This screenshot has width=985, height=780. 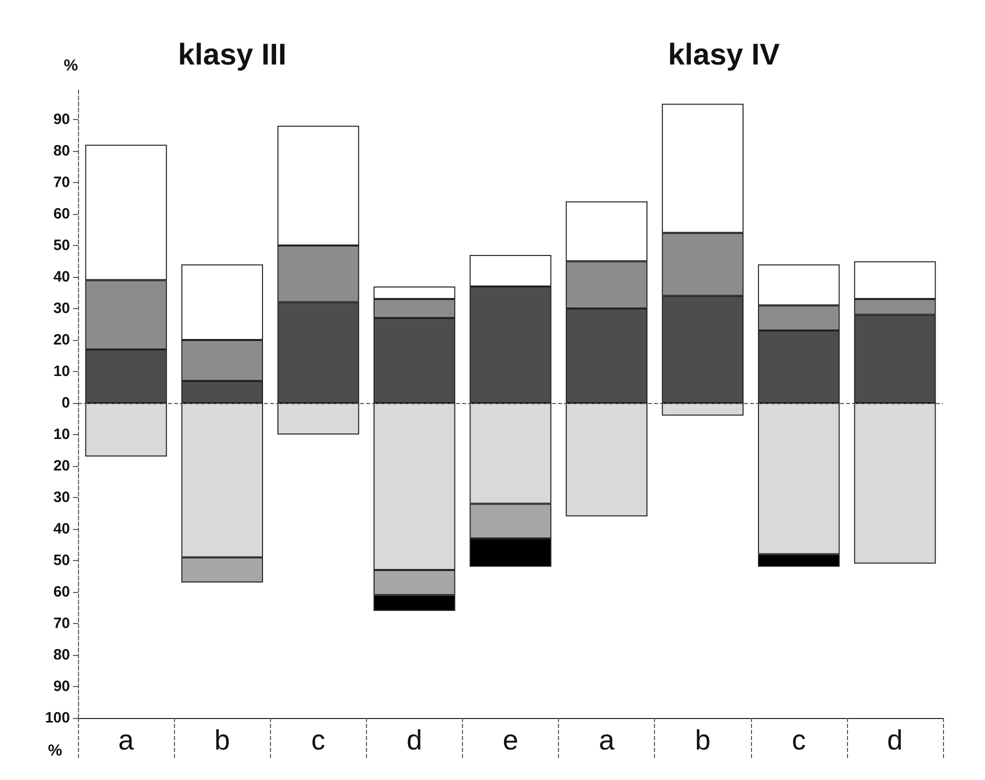 What do you see at coordinates (57, 718) in the screenshot?
I see `y-tick-label: 100` at bounding box center [57, 718].